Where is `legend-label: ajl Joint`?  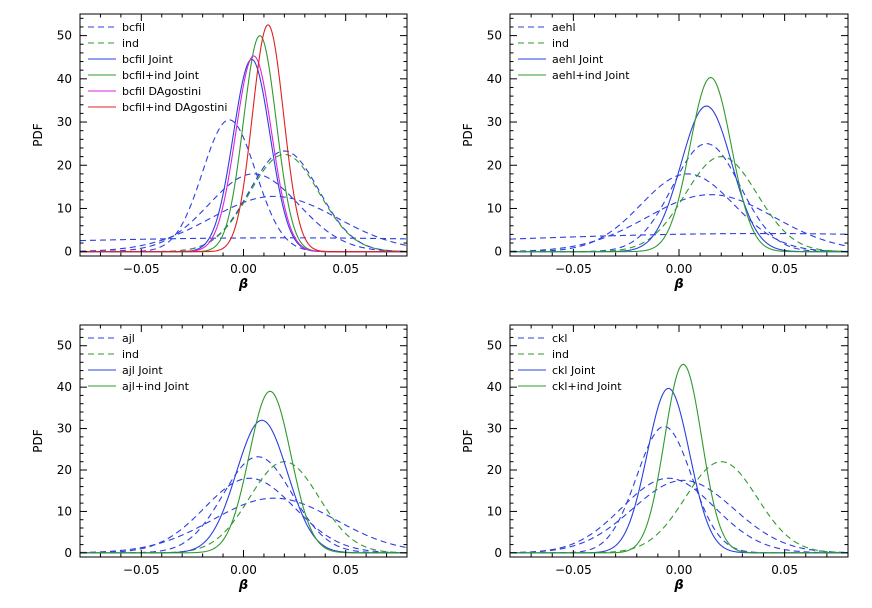 legend-label: ajl Joint is located at coordinates (142, 370).